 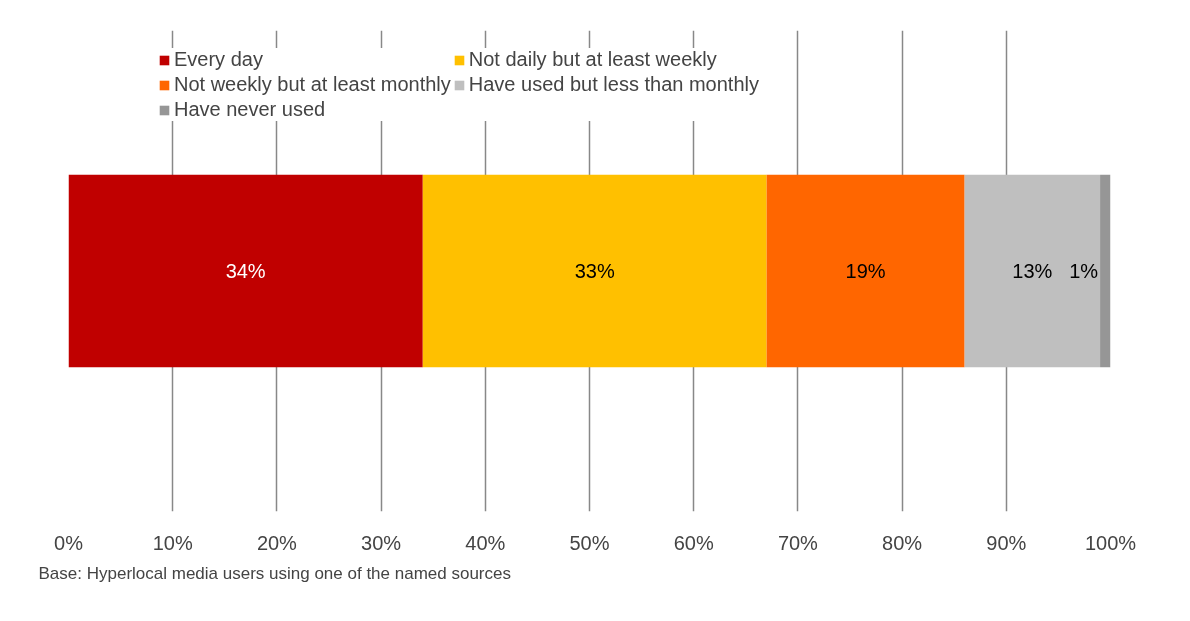 I want to click on x-tick-label: 40%, so click(x=485, y=542).